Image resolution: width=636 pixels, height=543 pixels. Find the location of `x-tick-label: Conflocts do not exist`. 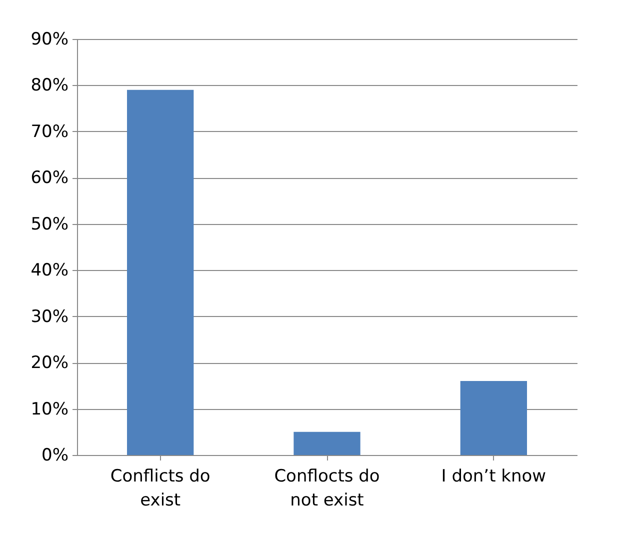

x-tick-label: Conflocts do not exist is located at coordinates (327, 488).